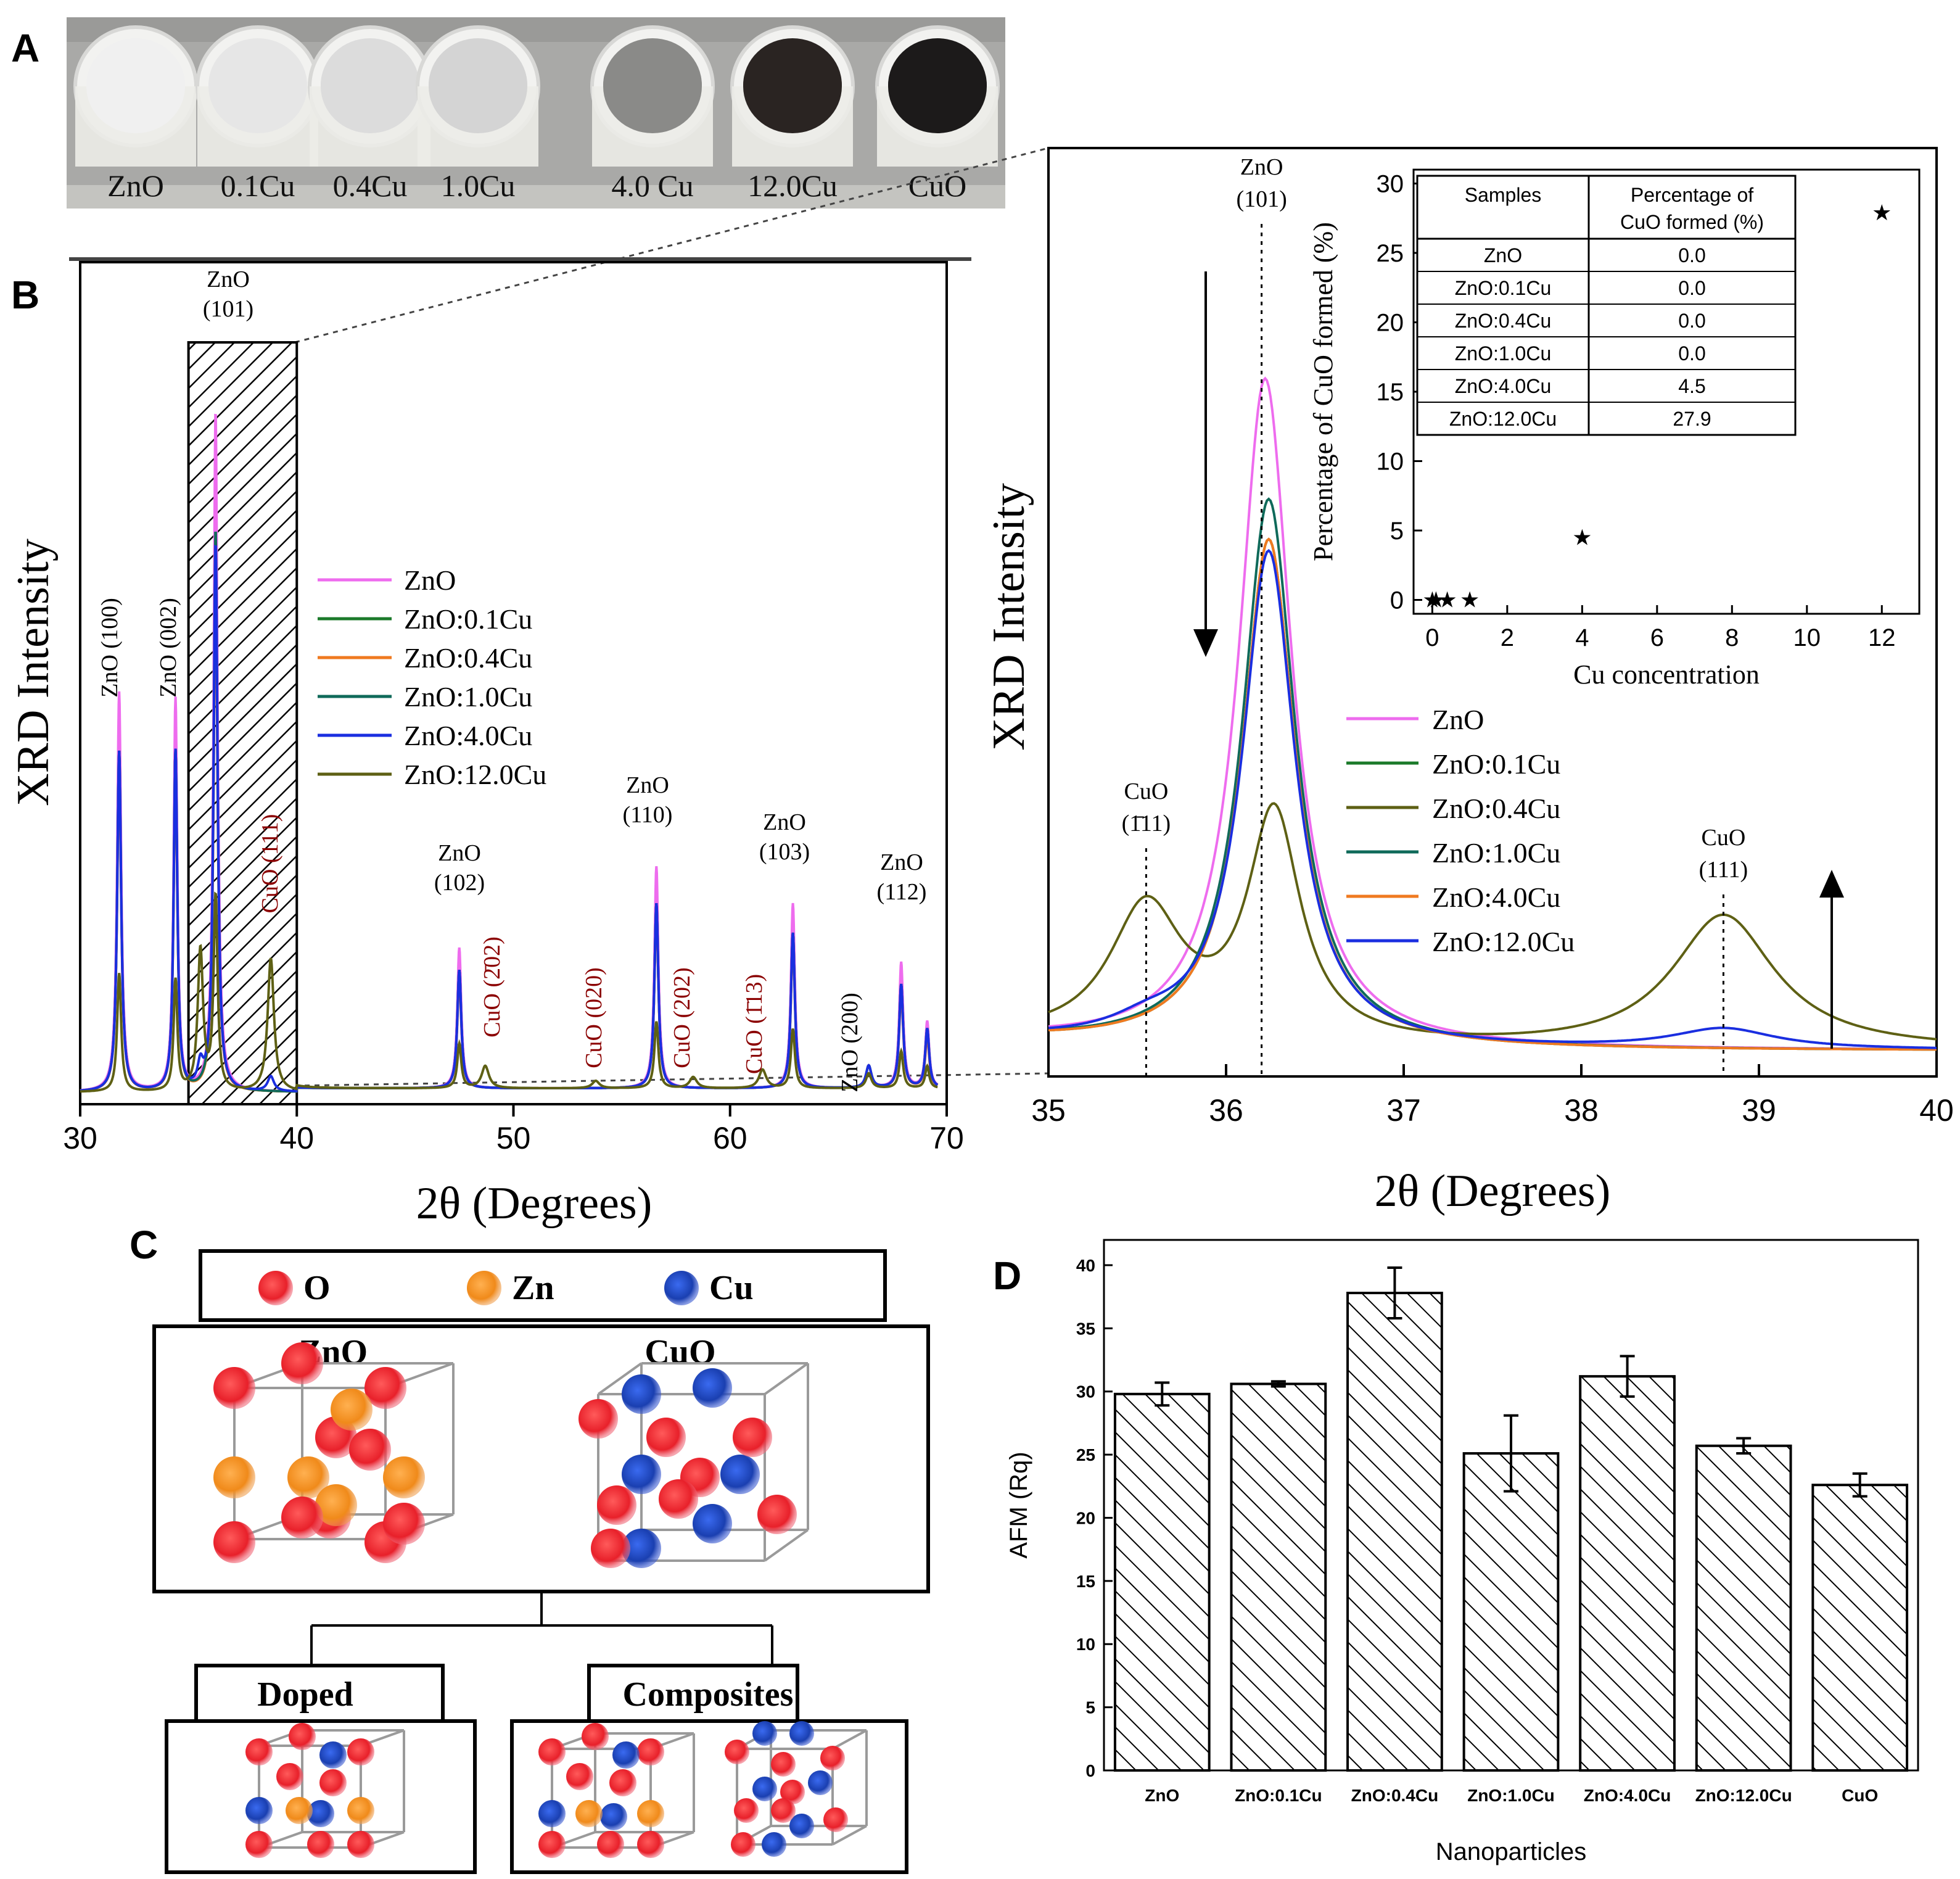 Image resolution: width=1960 pixels, height=1879 pixels. I want to click on afm-y-tick-label: 30, so click(1085, 1392).